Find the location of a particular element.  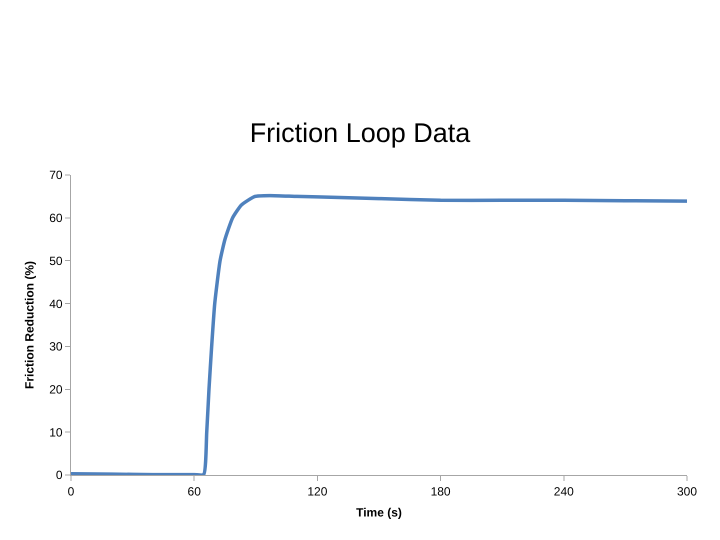

x-tick-label: 60 is located at coordinates (195, 491).